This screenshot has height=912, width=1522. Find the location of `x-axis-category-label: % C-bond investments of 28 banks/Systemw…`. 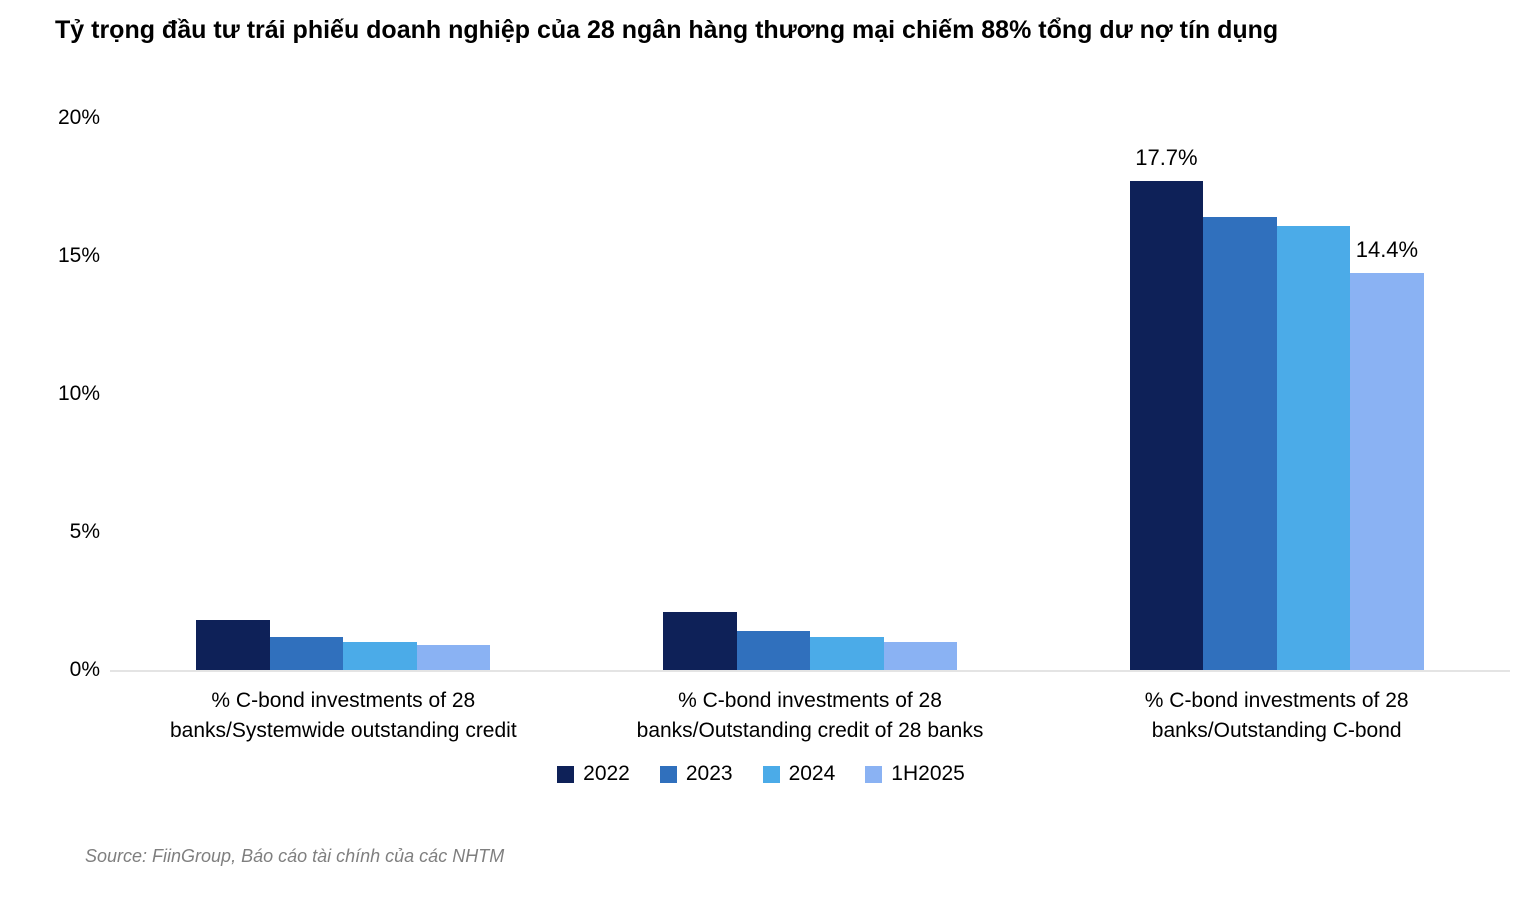

x-axis-category-label: % C-bond investments of 28 banks/Systemw… is located at coordinates (343, 715).